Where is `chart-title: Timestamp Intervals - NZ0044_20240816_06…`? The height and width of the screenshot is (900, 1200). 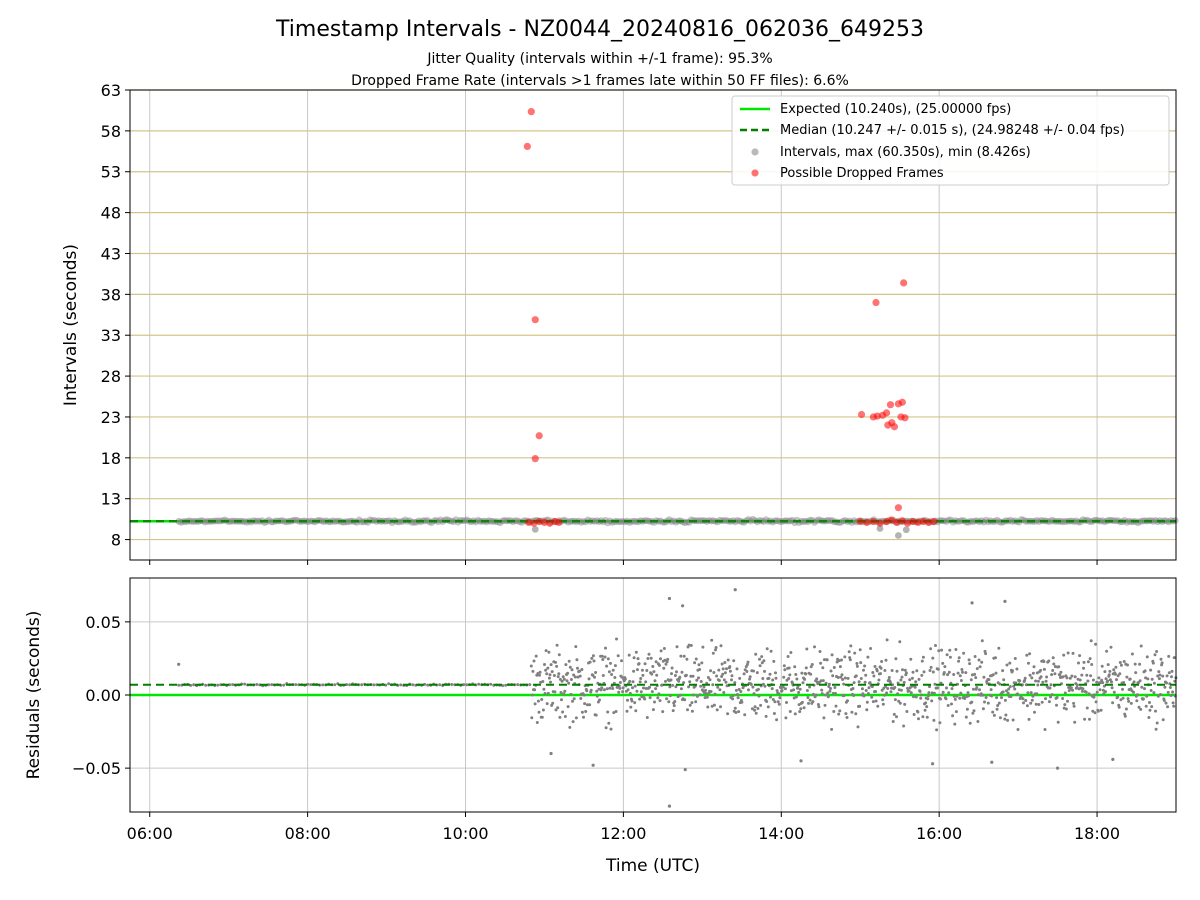
chart-title: Timestamp Intervals - NZ0044_20240816_06… is located at coordinates (599, 29).